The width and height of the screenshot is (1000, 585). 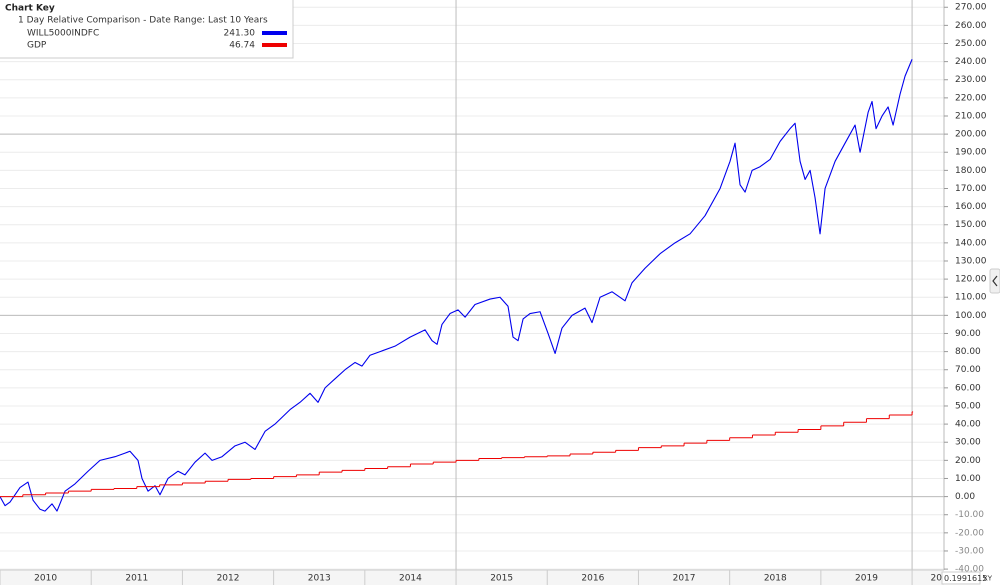 I want to click on x-tick-label: 2014, so click(x=410, y=579).